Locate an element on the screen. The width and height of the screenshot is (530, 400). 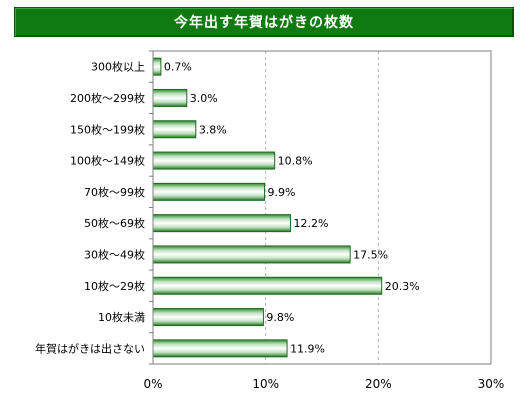
category-label: 年賀はがきは出さない is located at coordinates (90, 348).